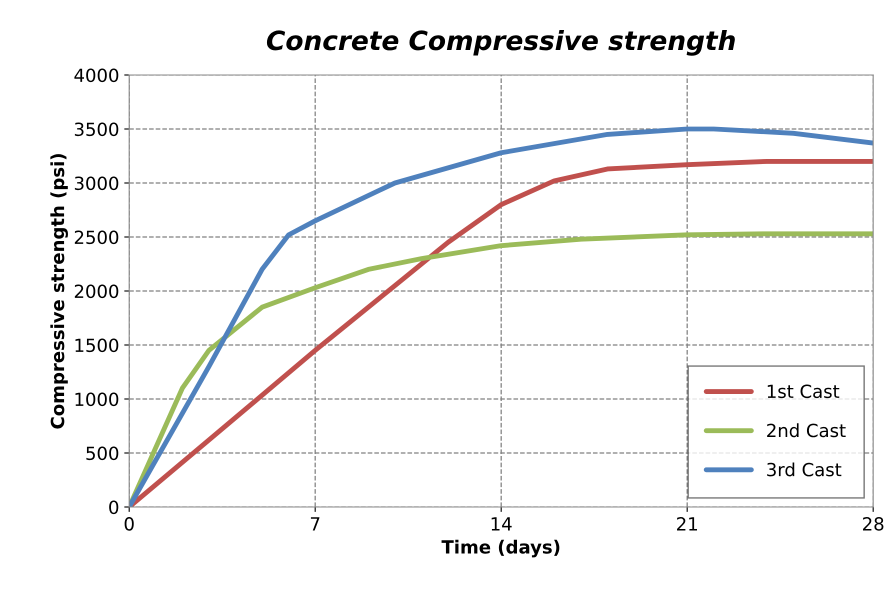  I want to click on y-tick-label: 4000, so click(96, 75).